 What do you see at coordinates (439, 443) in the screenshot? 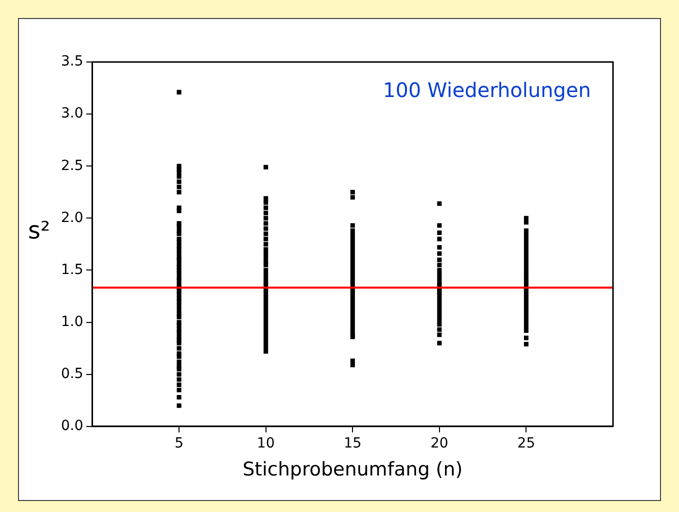
I see `x-tick-label: 20` at bounding box center [439, 443].